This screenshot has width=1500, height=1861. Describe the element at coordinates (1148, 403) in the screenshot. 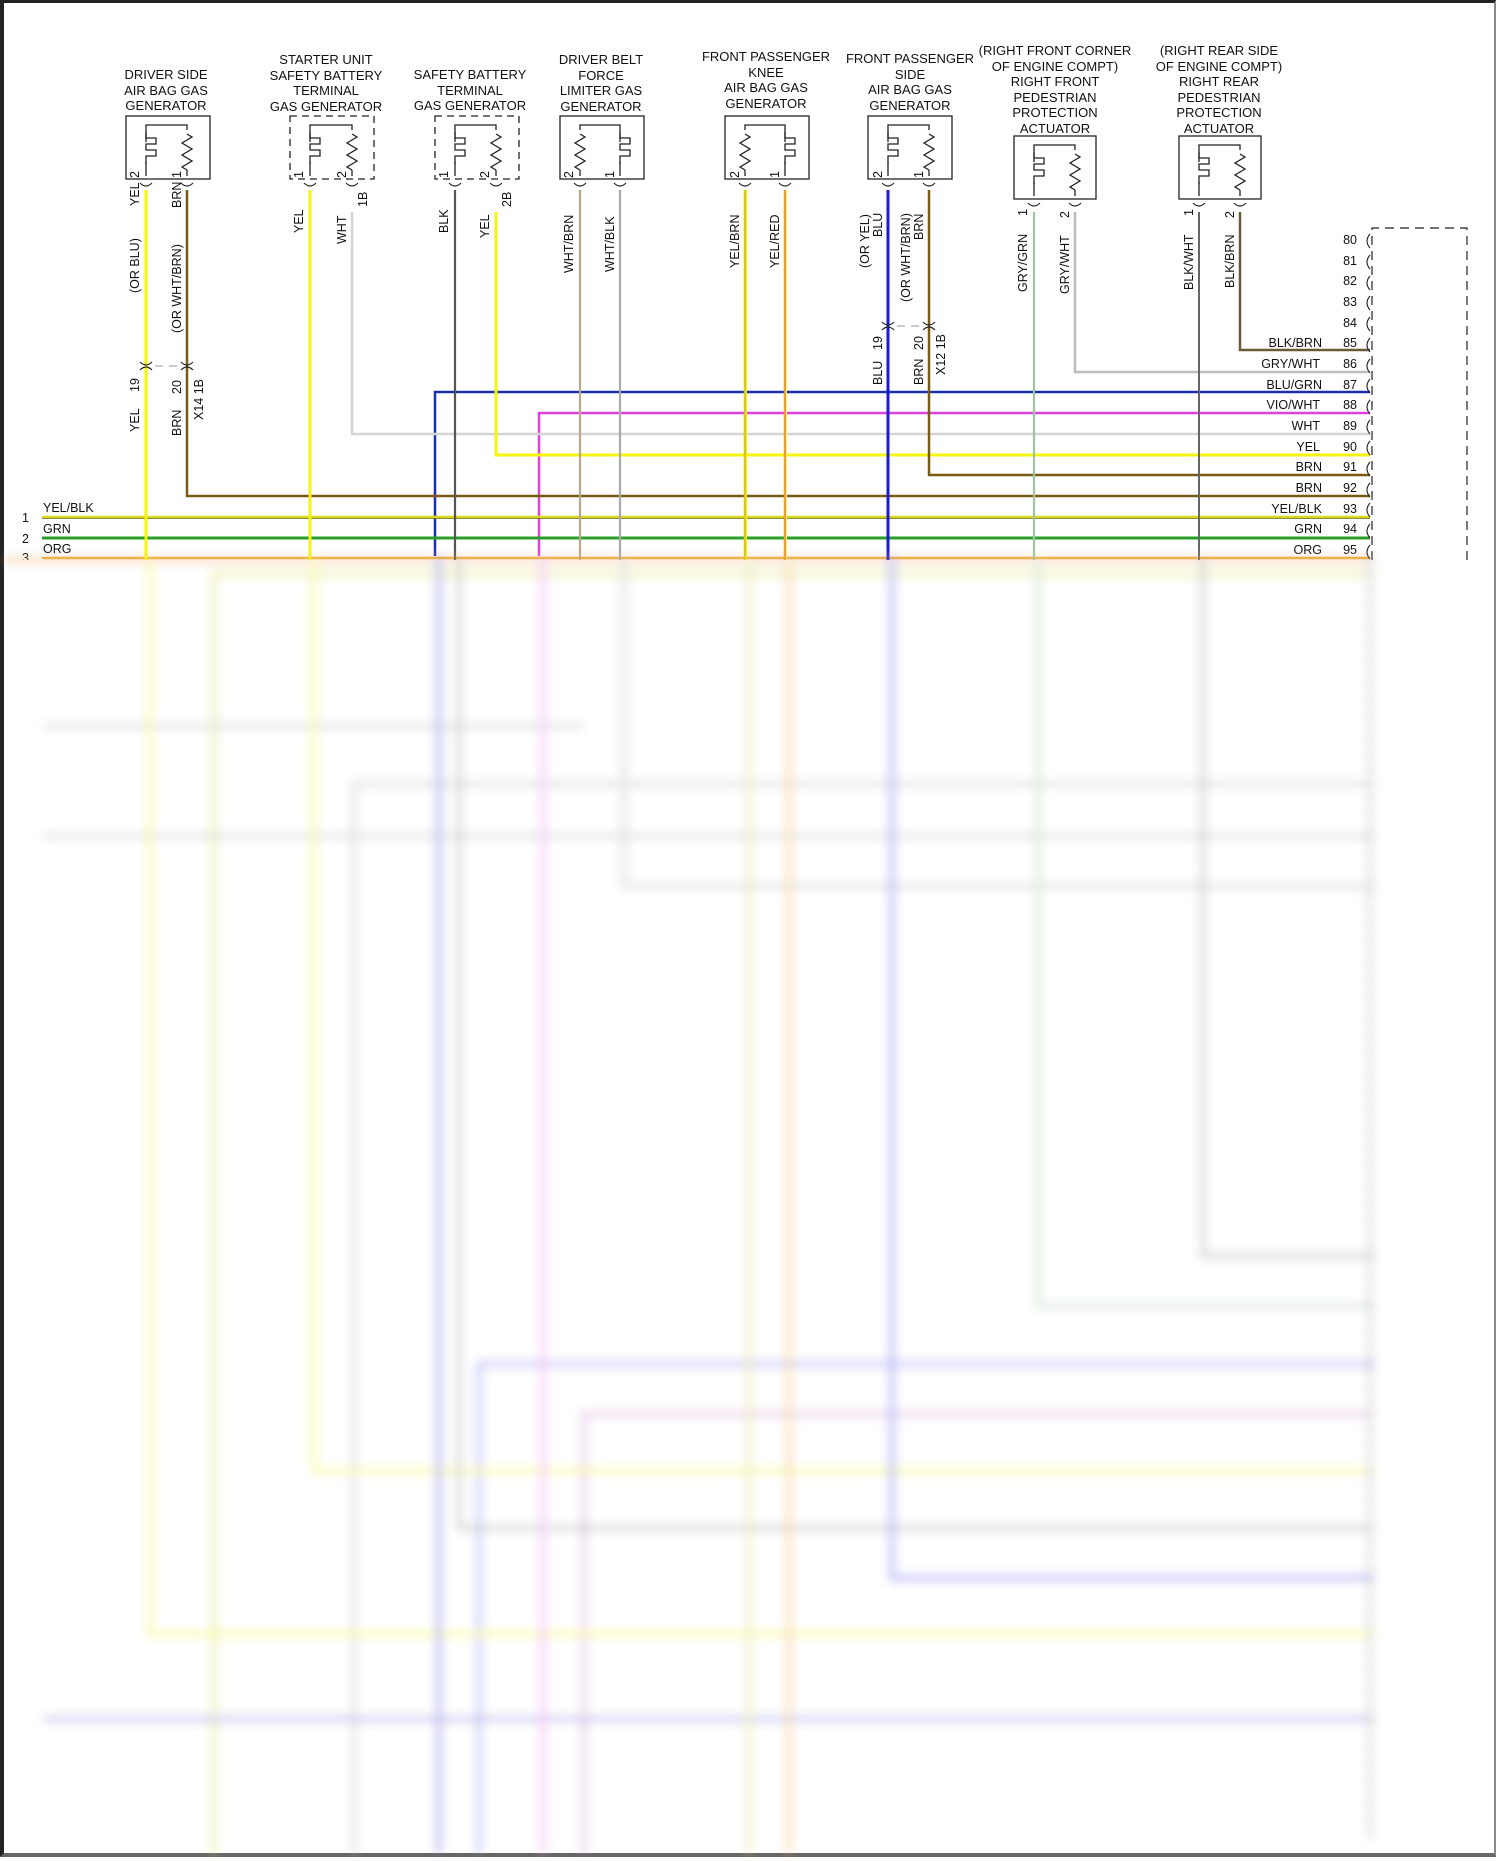

I see `wire-91-brn` at that location.